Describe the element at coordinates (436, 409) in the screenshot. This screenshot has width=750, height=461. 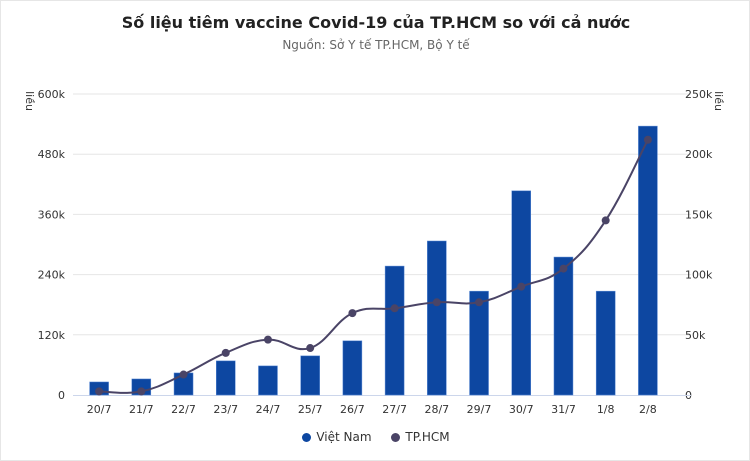
I see `x-tick-label: 28/7` at that location.